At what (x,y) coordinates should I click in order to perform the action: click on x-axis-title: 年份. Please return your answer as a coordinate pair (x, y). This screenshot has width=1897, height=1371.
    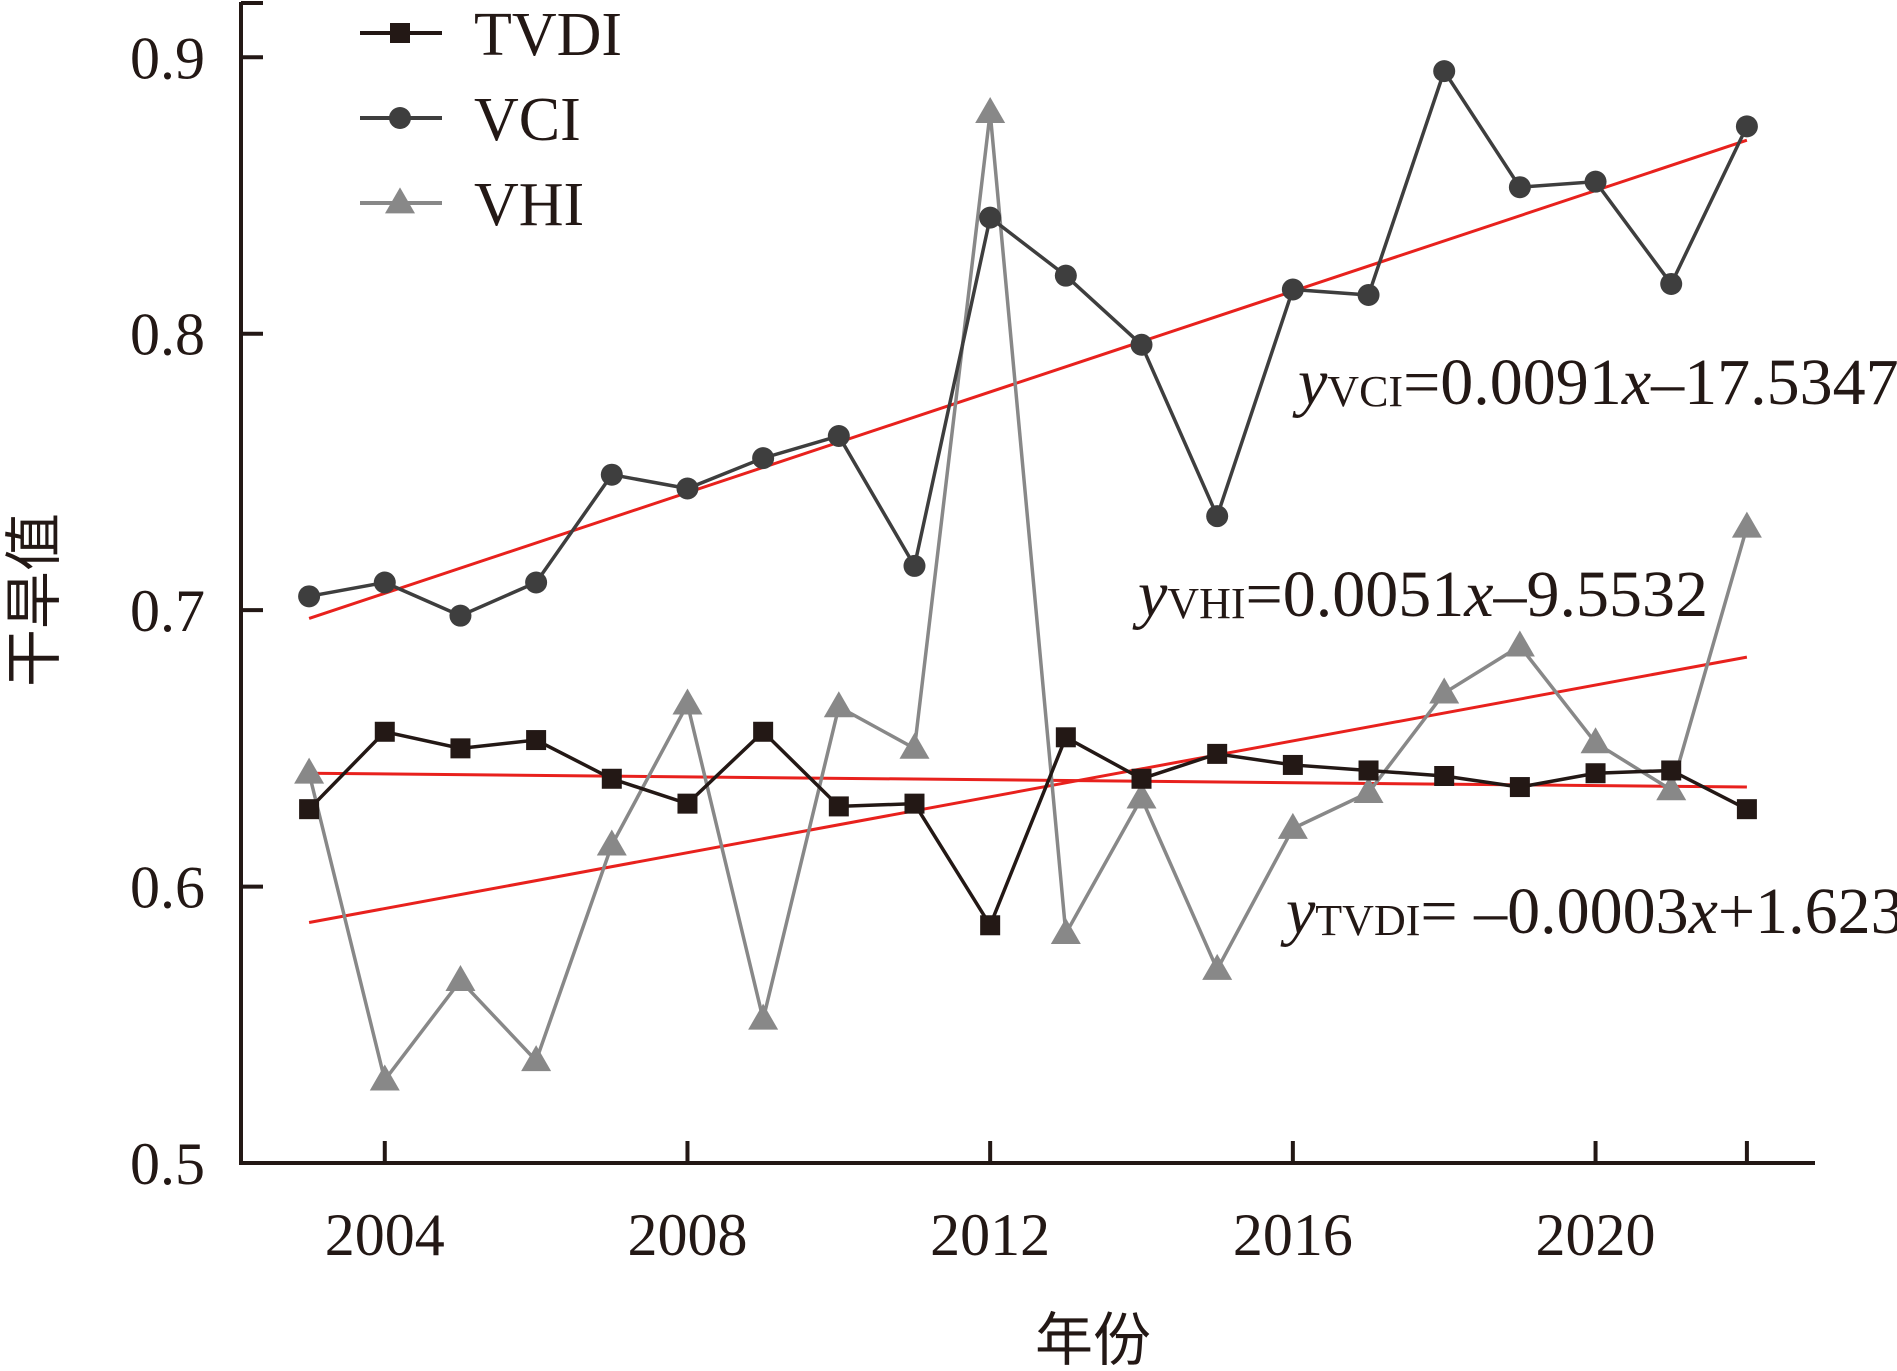
    Looking at the image, I should click on (1093, 1338).